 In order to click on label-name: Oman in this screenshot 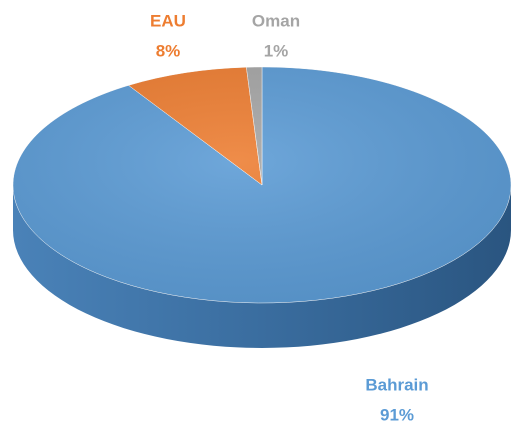, I will do `click(276, 20)`.